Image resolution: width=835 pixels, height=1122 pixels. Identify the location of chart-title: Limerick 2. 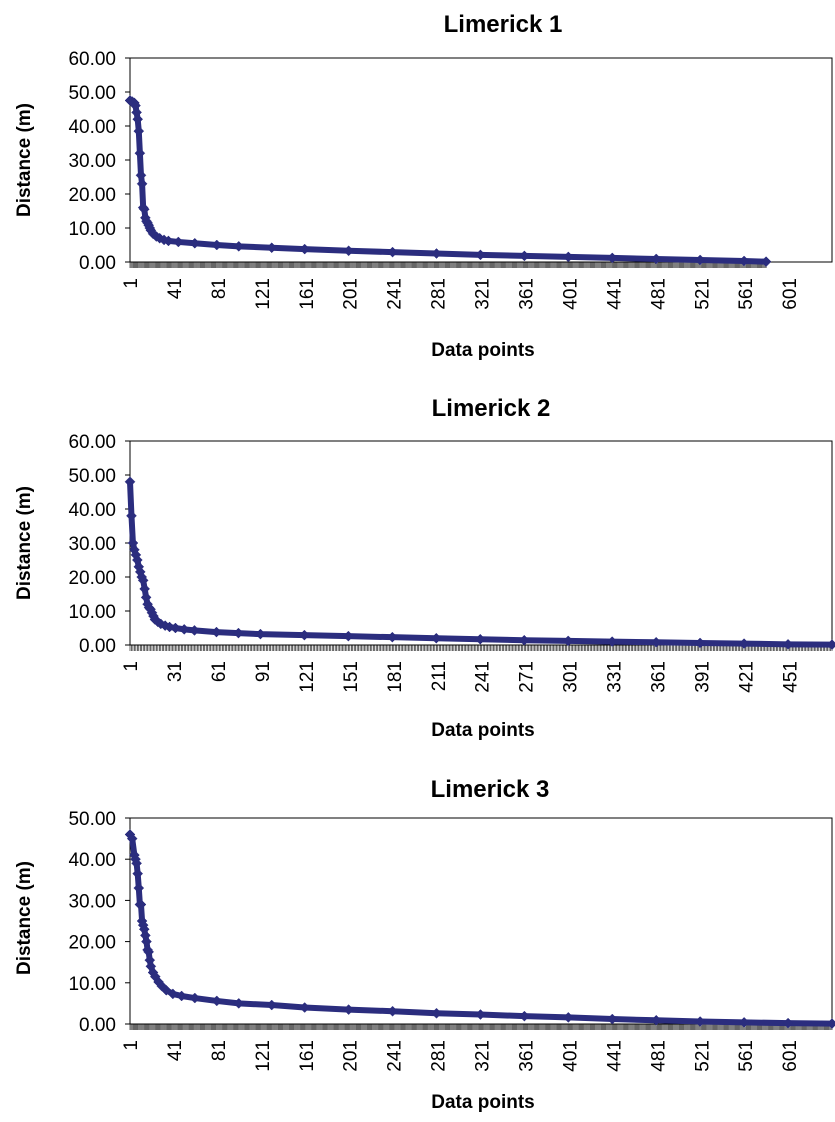
(491, 408).